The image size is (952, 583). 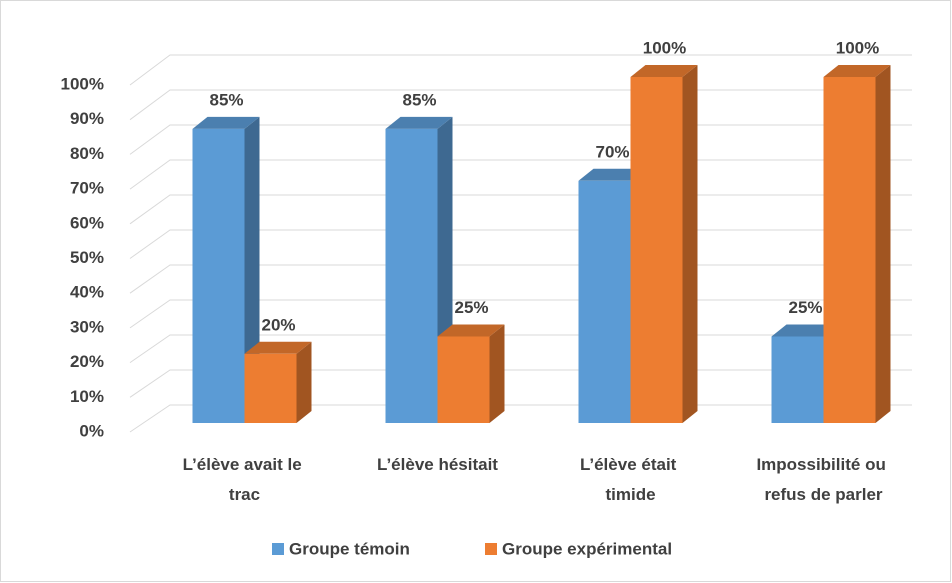 What do you see at coordinates (82, 83) in the screenshot?
I see `y-tick-label: 100%` at bounding box center [82, 83].